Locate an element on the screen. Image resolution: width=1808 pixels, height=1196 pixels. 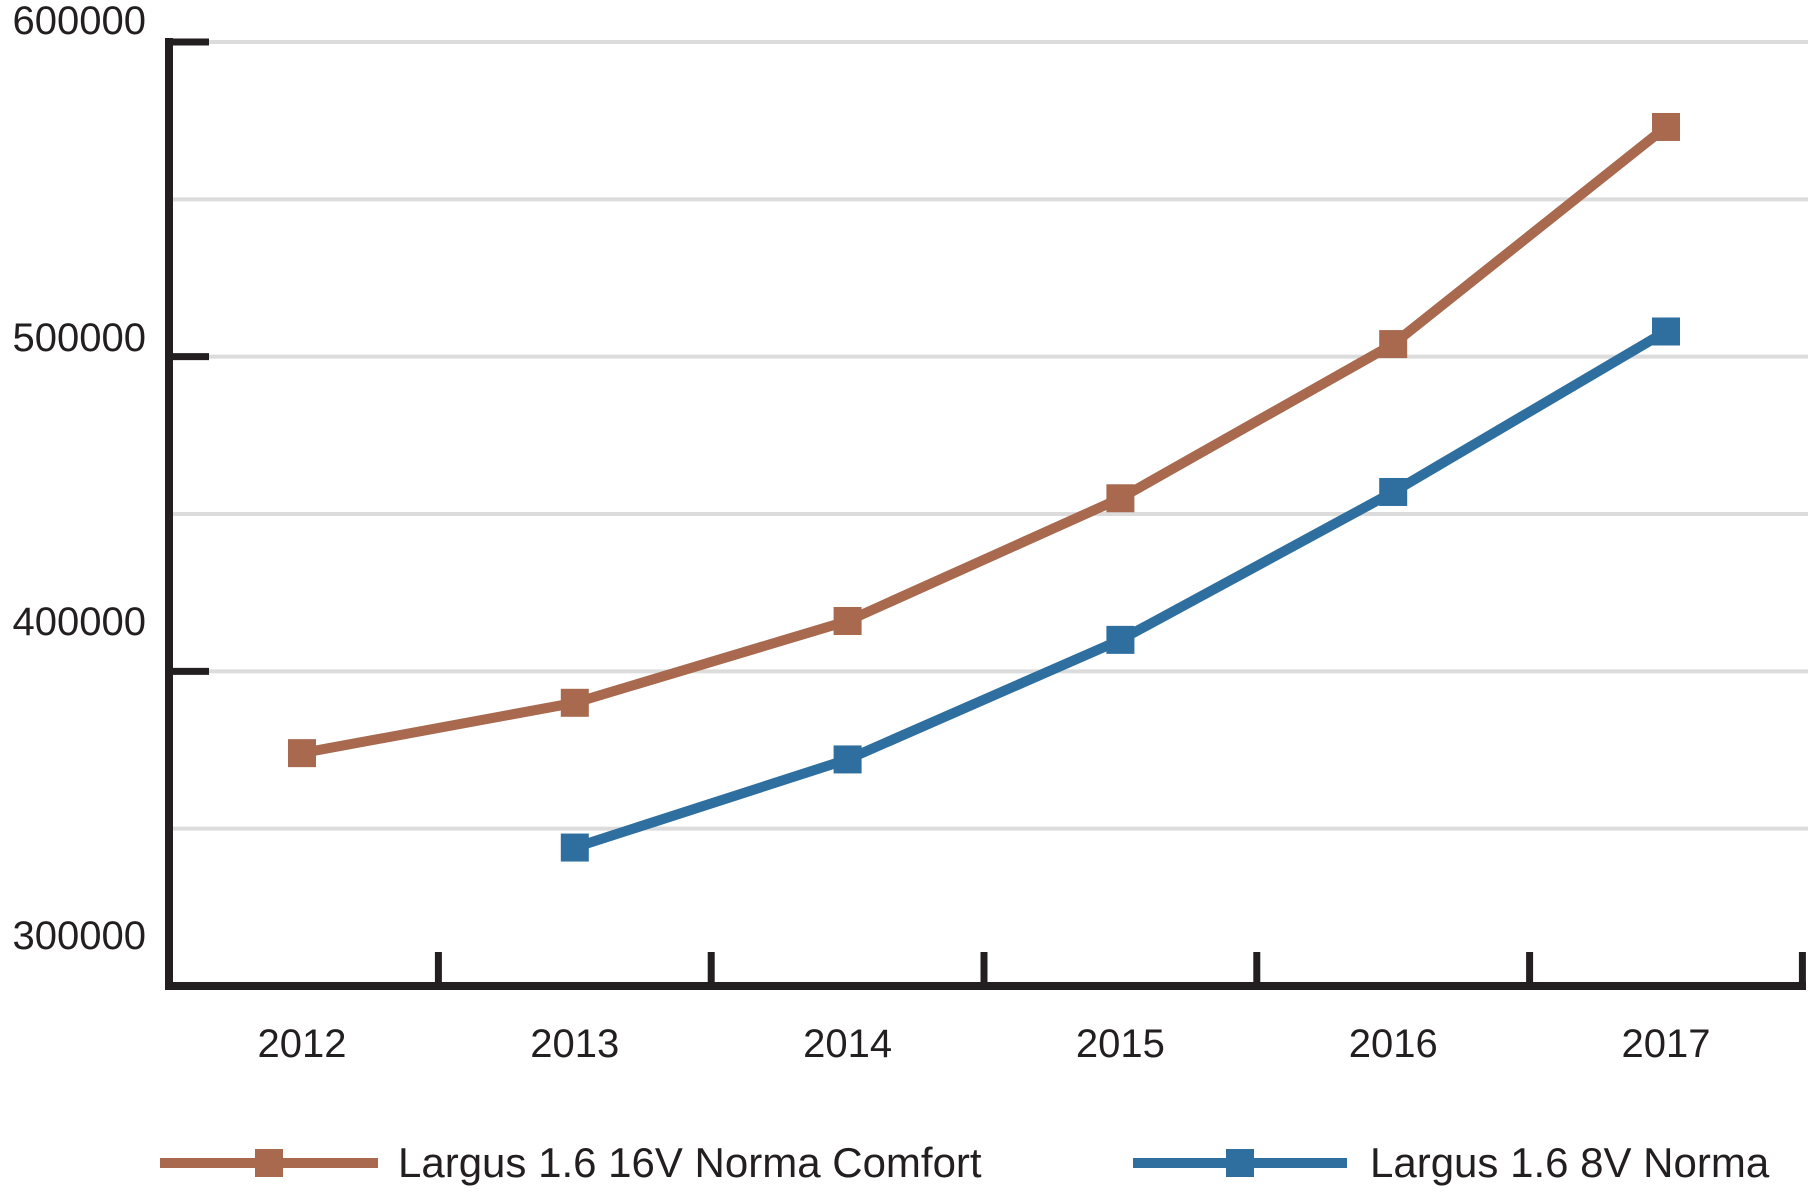
x-axis-label: 2013 is located at coordinates (574, 1044).